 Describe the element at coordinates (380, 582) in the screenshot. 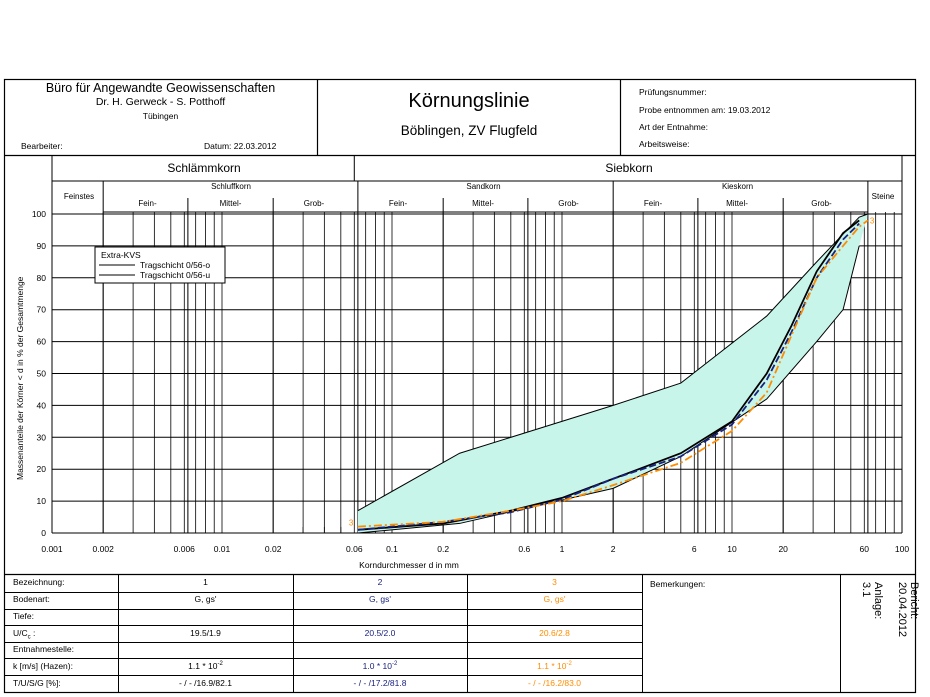

I see `table-cell: 2` at that location.